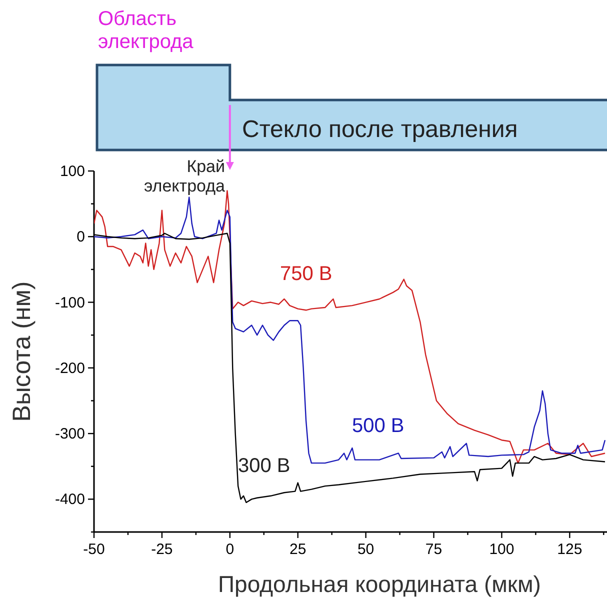 Image resolution: width=607 pixels, height=600 pixels. Describe the element at coordinates (69, 368) in the screenshot. I see `y-tick-label: -200` at that location.